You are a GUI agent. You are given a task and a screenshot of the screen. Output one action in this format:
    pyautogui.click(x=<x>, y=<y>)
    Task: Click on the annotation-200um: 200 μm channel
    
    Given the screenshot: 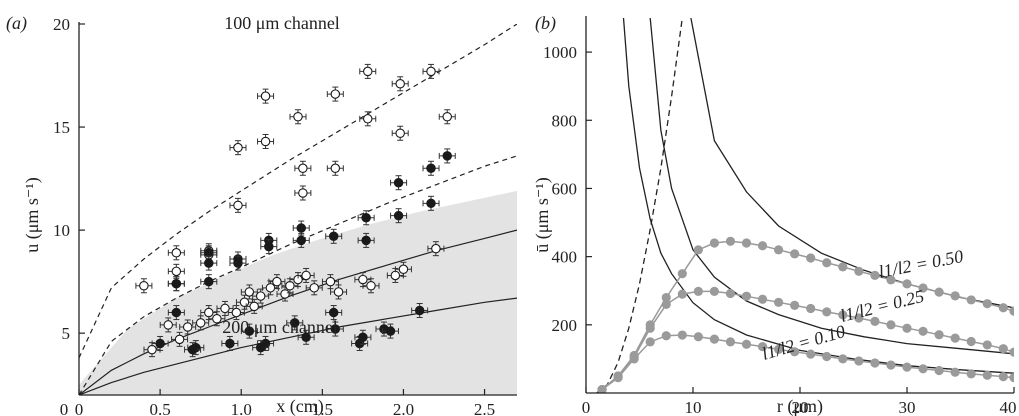 What is the action you would take?
    pyautogui.click(x=280, y=327)
    